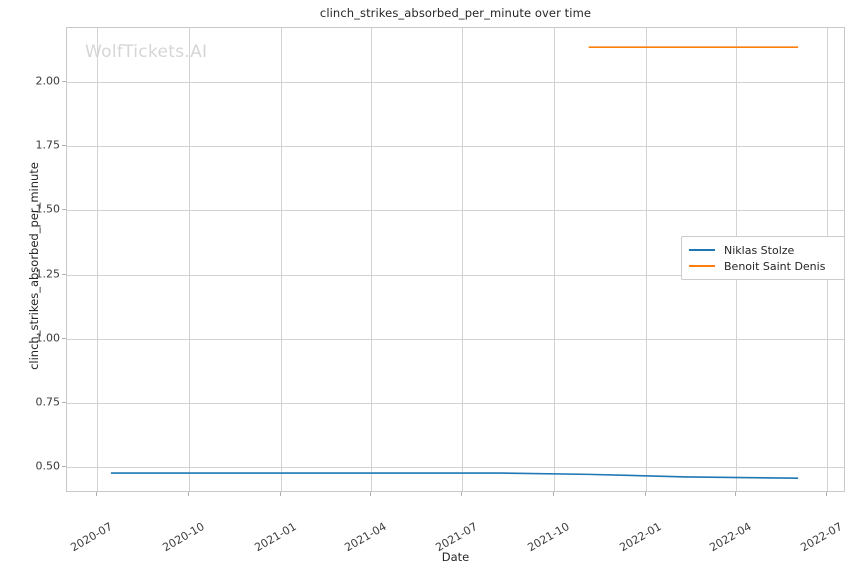 This screenshot has width=868, height=575. I want to click on chart-legend: Niklas Stolze Benoit Saint Denis, so click(763, 258).